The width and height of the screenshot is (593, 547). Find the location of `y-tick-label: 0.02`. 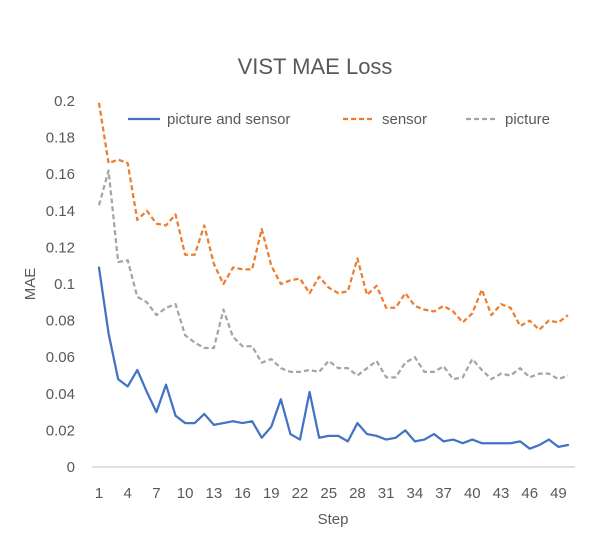

y-tick-label: 0.02 is located at coordinates (60, 430).